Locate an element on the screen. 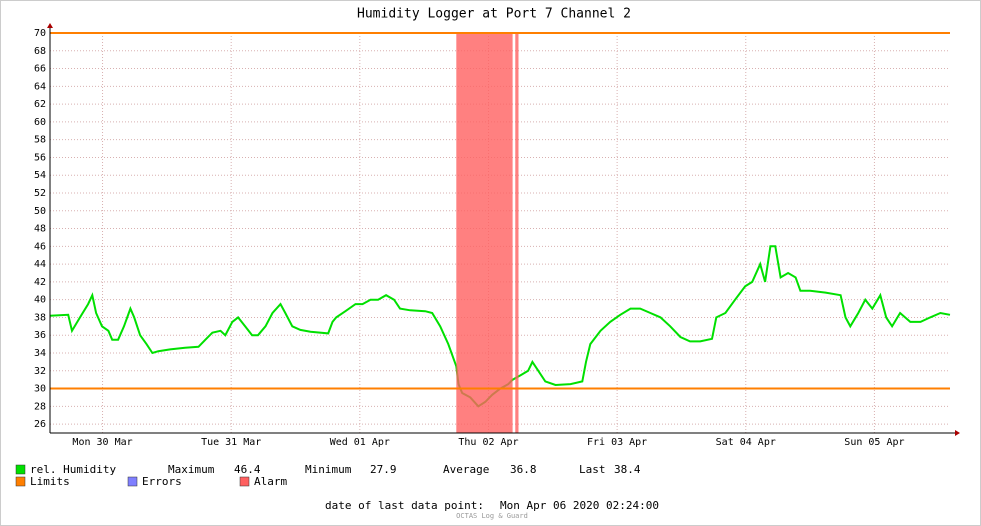  y-tick-label: 56 is located at coordinates (40, 157).